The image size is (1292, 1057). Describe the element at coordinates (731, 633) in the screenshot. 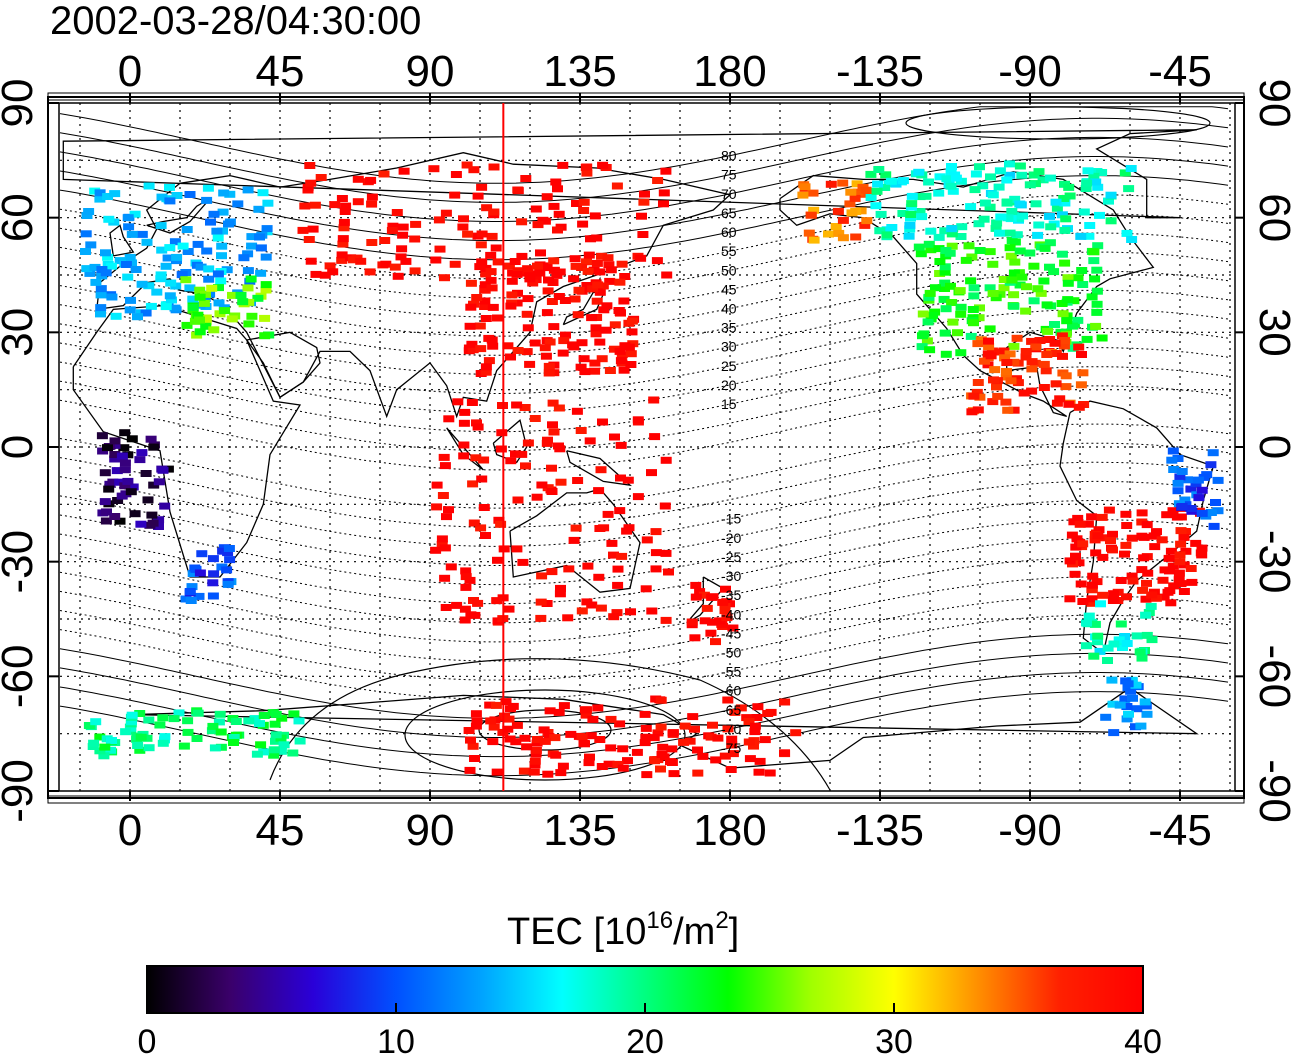

I see `contour-label: -45` at that location.